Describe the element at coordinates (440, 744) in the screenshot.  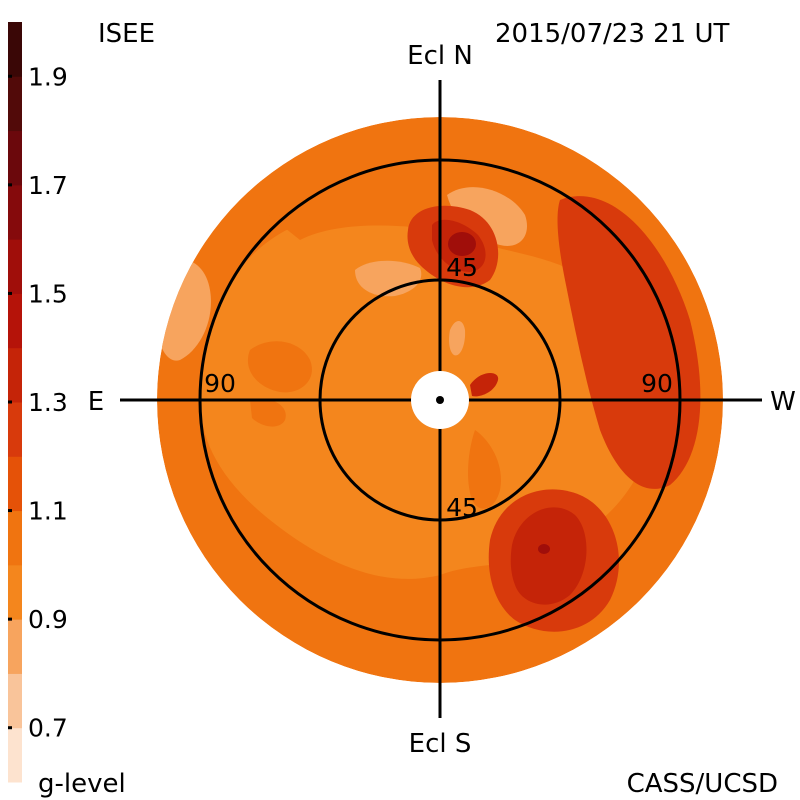
I see `direction-label-south: Ecl S` at that location.